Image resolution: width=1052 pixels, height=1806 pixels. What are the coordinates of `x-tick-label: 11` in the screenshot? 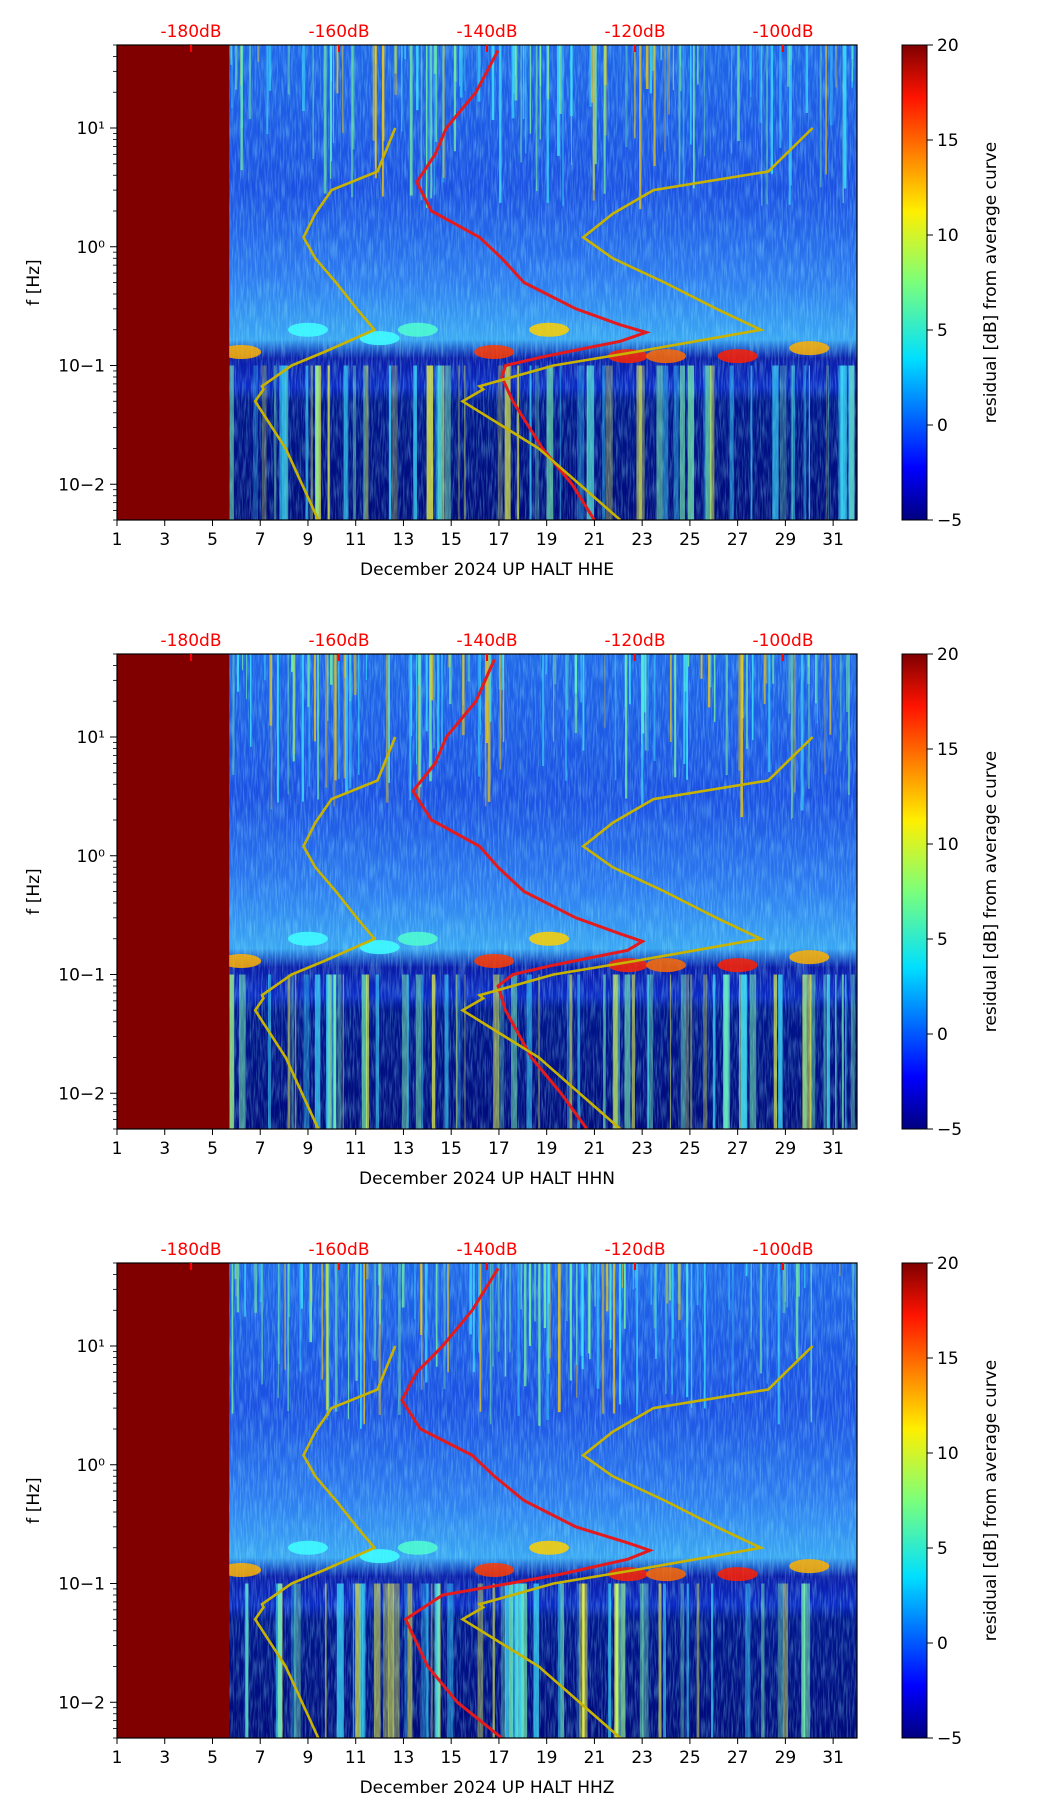 It's located at (356, 1758).